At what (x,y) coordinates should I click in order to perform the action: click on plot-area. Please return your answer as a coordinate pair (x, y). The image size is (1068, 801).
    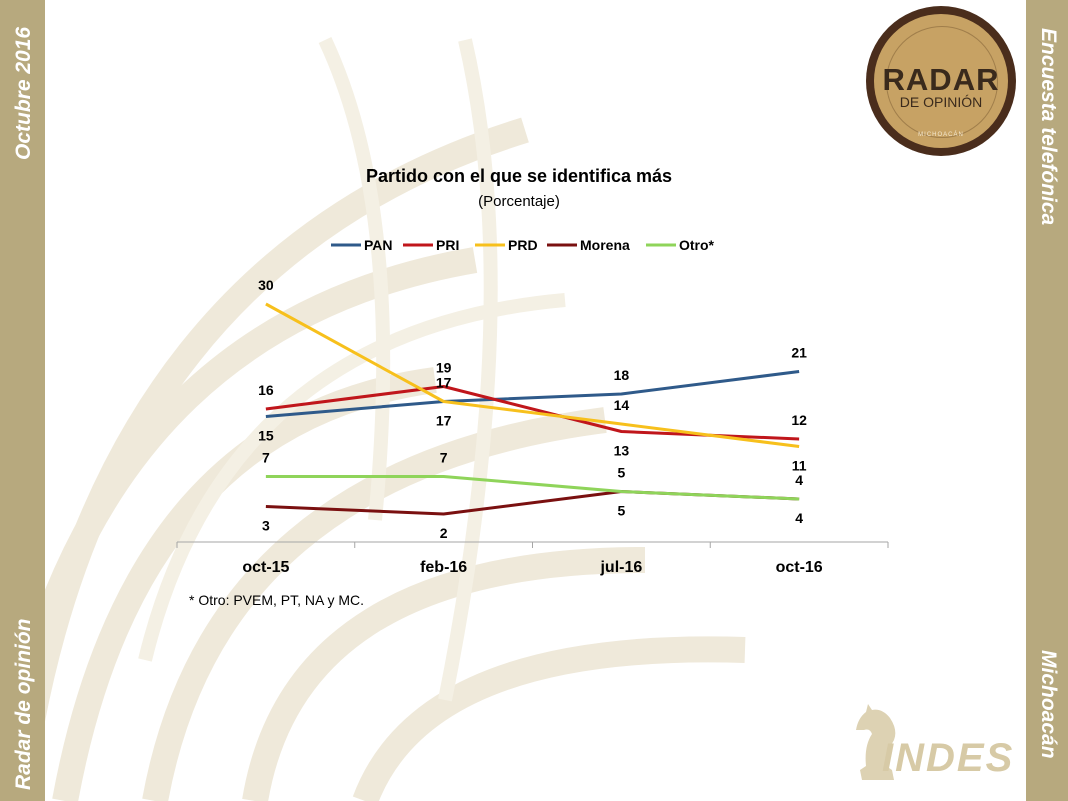
    Looking at the image, I should click on (532, 409).